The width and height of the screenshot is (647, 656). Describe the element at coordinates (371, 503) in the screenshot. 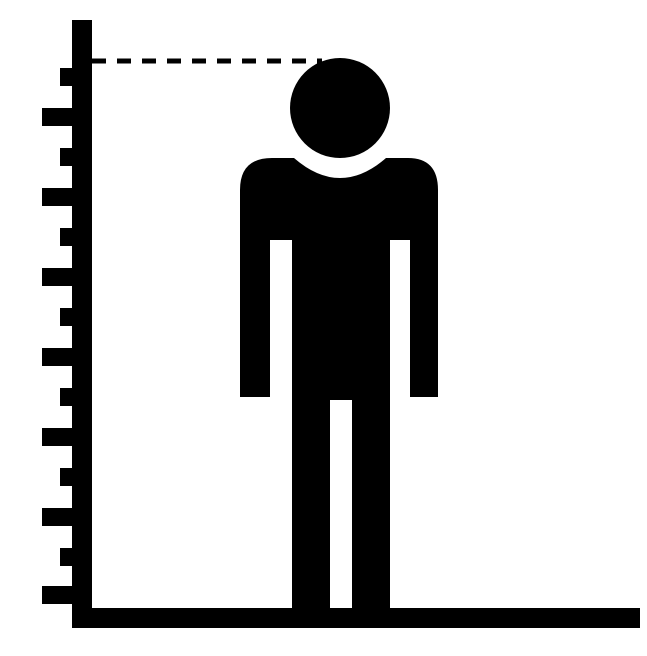

I see `person-right-leg` at that location.